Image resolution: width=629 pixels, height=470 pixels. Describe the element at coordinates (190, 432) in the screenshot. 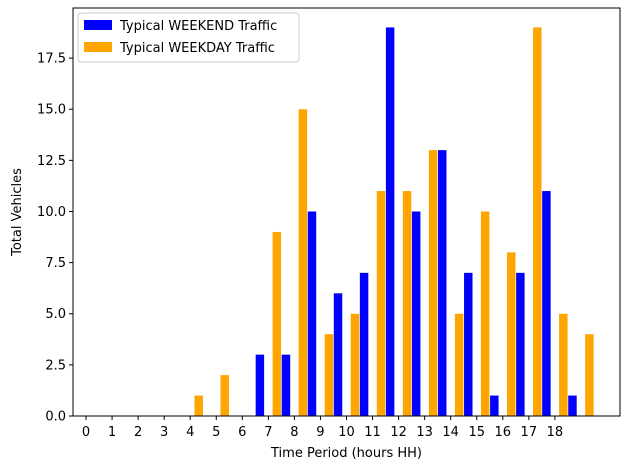

I see `x-tick-label: 4` at that location.